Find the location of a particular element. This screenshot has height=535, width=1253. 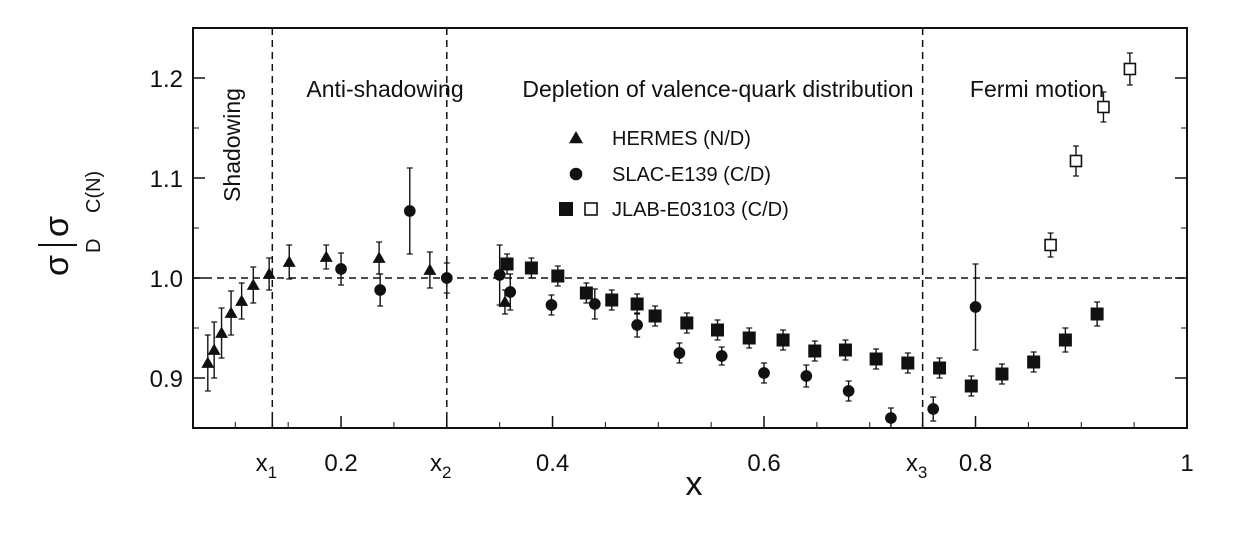

legend-label: HERMES (N/D) is located at coordinates (681, 139).